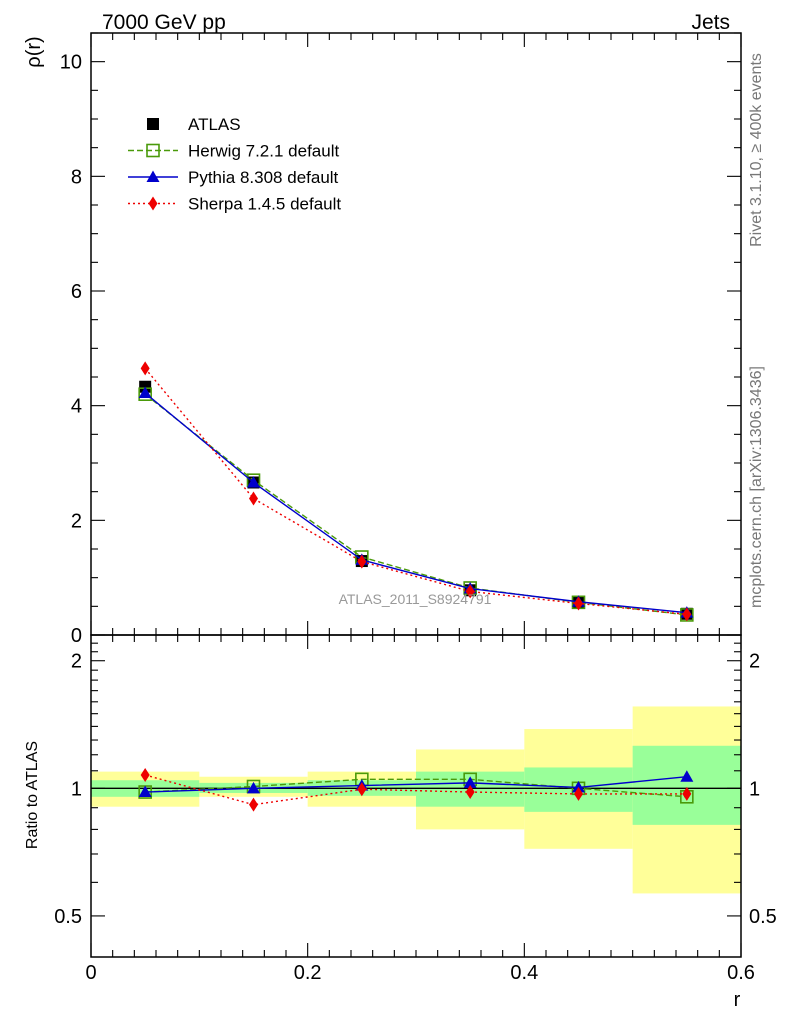 This screenshot has width=786, height=1024. I want to click on ratio-line-pythia-8-308-default, so click(416, 784).